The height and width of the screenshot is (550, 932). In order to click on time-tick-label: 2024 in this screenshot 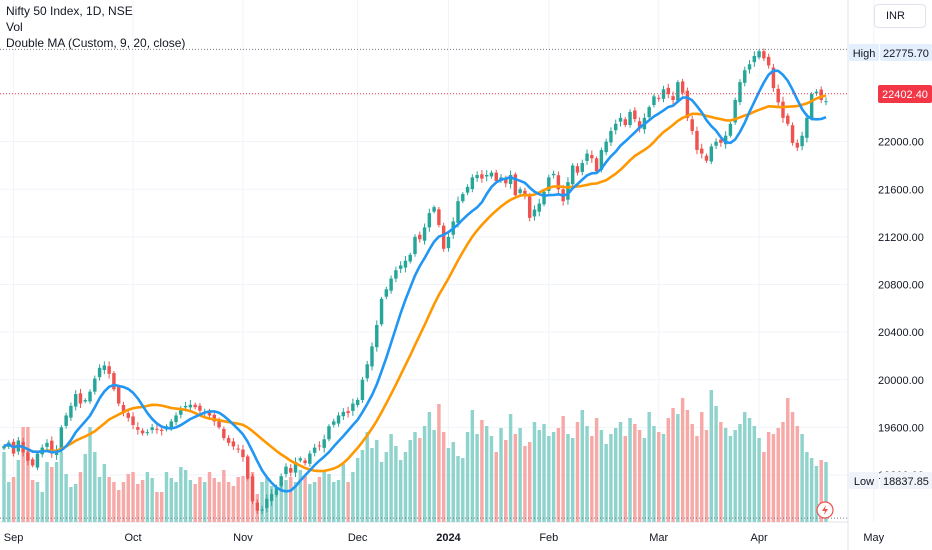, I will do `click(448, 538)`.